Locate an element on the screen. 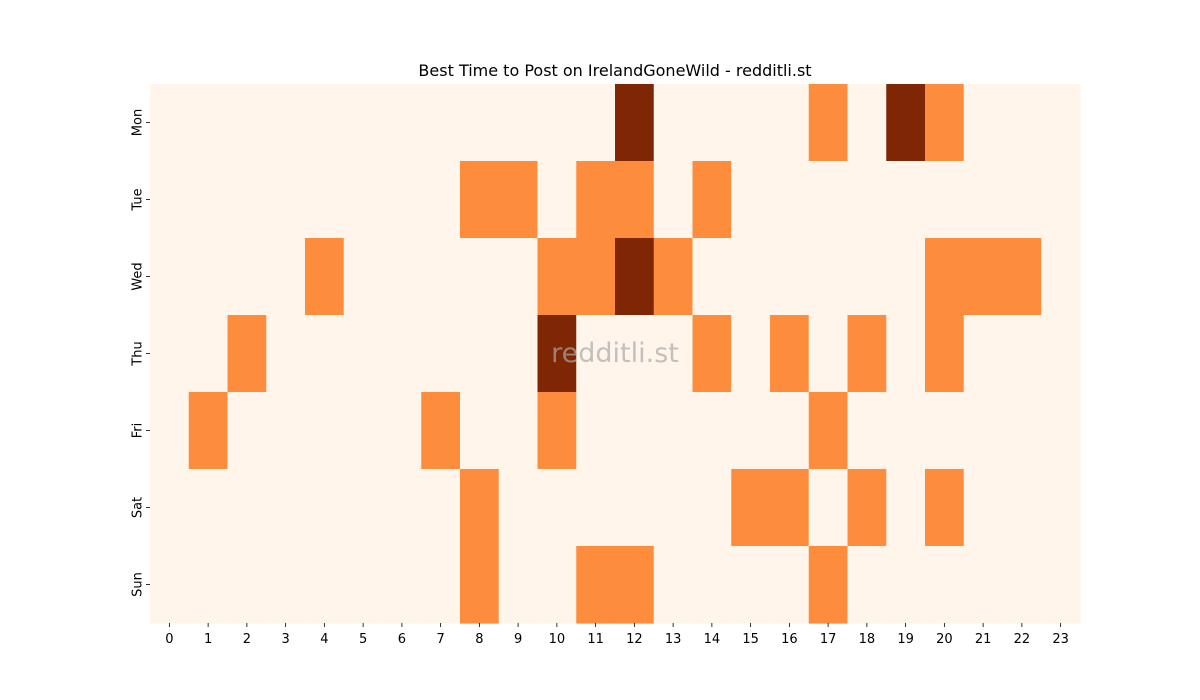 The image size is (1200, 700). x-tick-label: 12 is located at coordinates (634, 639).